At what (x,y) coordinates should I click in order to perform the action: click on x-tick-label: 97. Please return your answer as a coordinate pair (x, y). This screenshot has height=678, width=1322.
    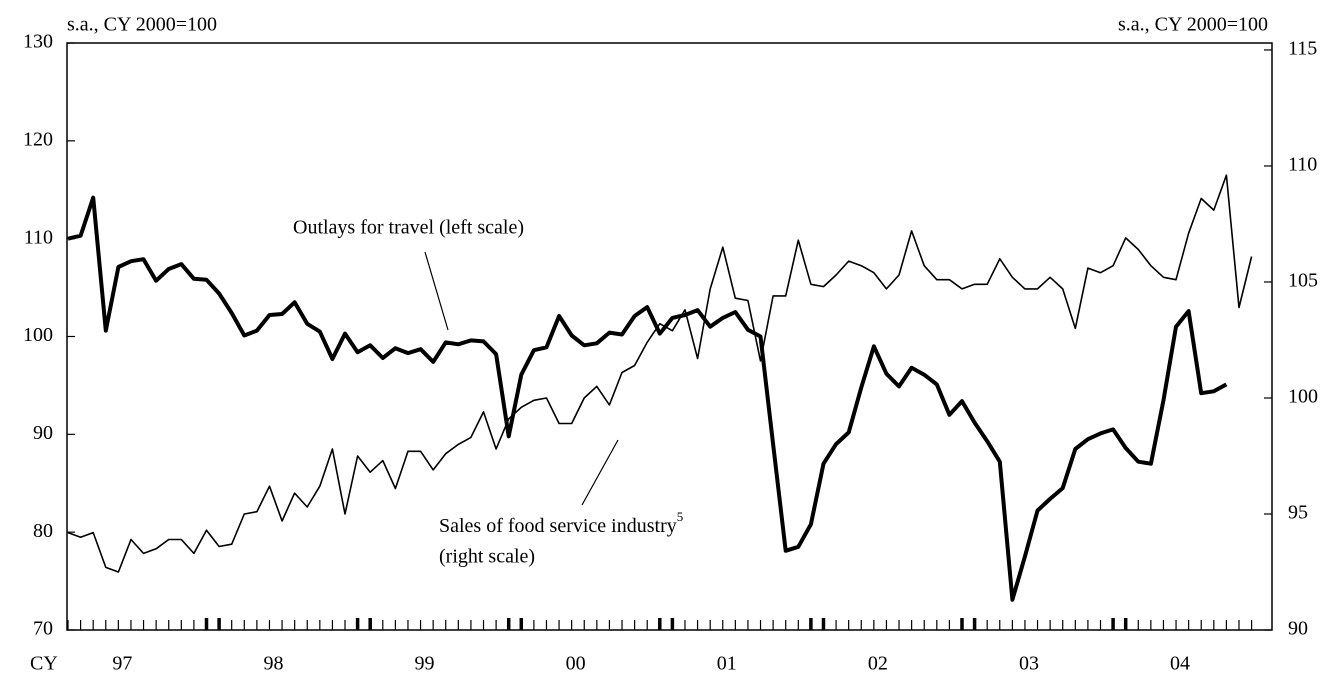
    Looking at the image, I should click on (122, 664).